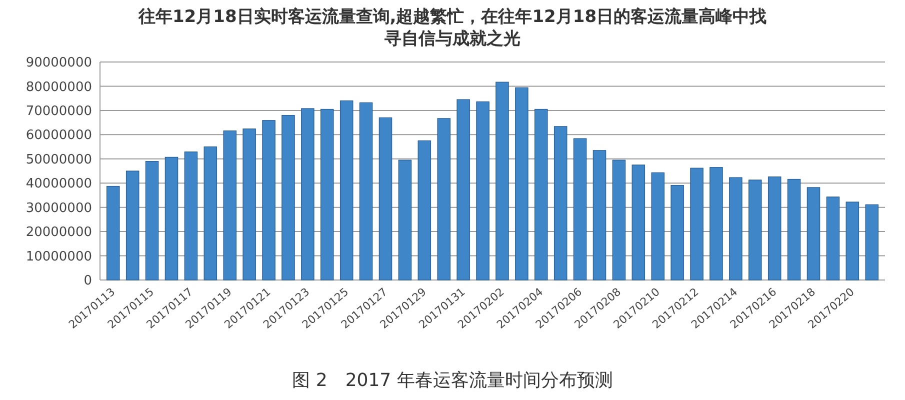 The image size is (905, 400). What do you see at coordinates (59, 111) in the screenshot?
I see `y-tick-label: 70000000` at bounding box center [59, 111].